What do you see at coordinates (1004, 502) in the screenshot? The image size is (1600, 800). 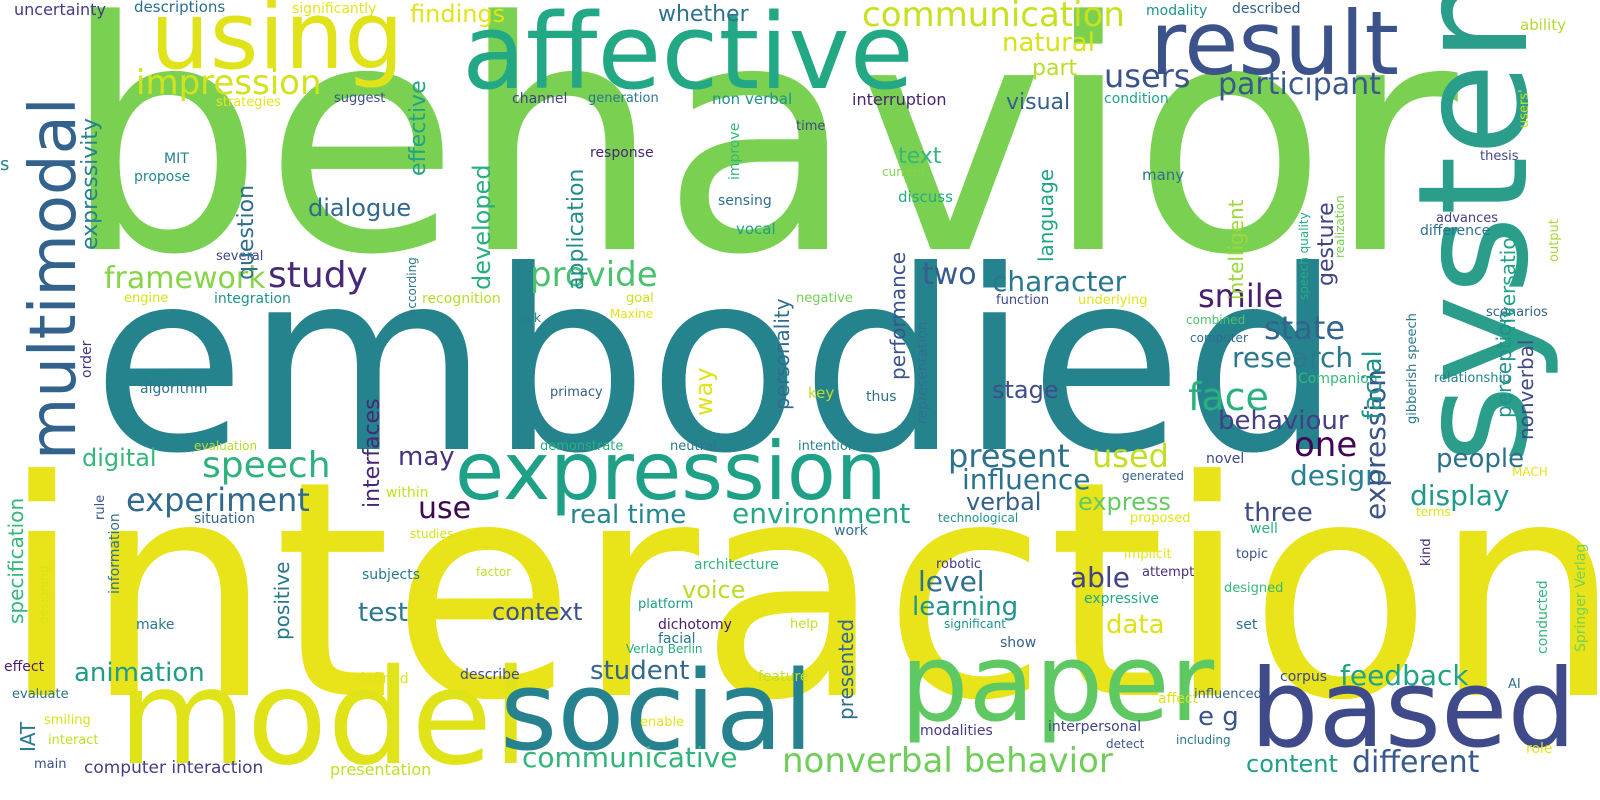 I see `cloud-word: verbal` at bounding box center [1004, 502].